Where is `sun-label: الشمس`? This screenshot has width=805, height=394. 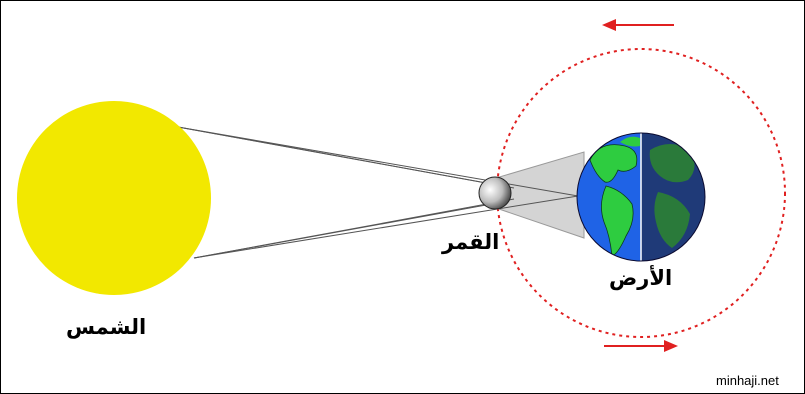 sun-label: الشمس is located at coordinates (106, 327).